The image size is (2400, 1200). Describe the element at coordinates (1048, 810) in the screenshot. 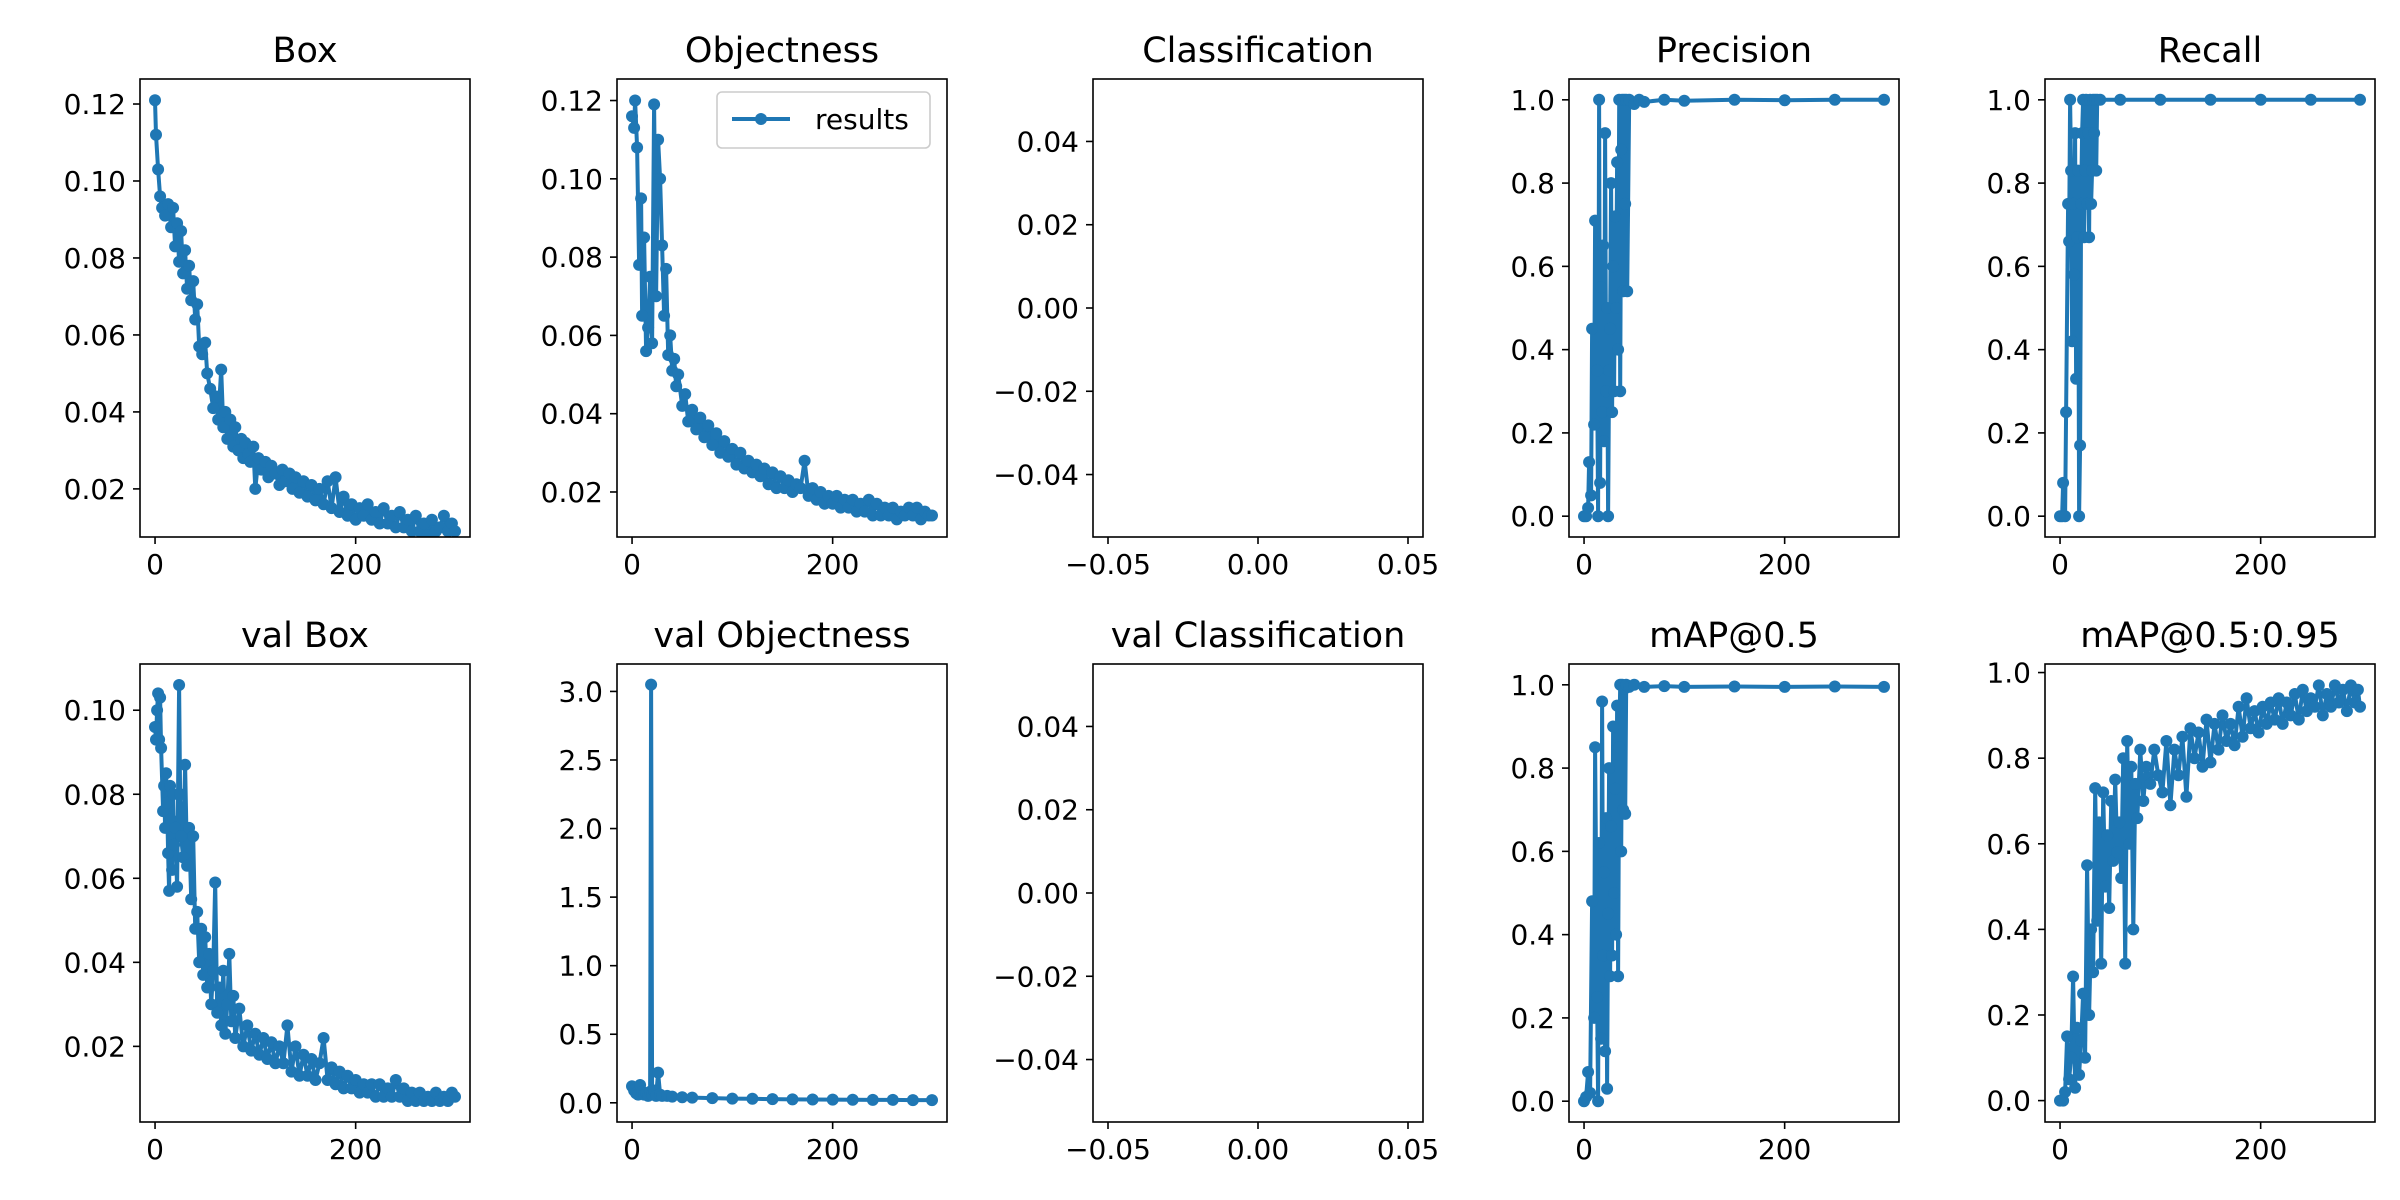

I see `y-tick-label: 0.02` at that location.